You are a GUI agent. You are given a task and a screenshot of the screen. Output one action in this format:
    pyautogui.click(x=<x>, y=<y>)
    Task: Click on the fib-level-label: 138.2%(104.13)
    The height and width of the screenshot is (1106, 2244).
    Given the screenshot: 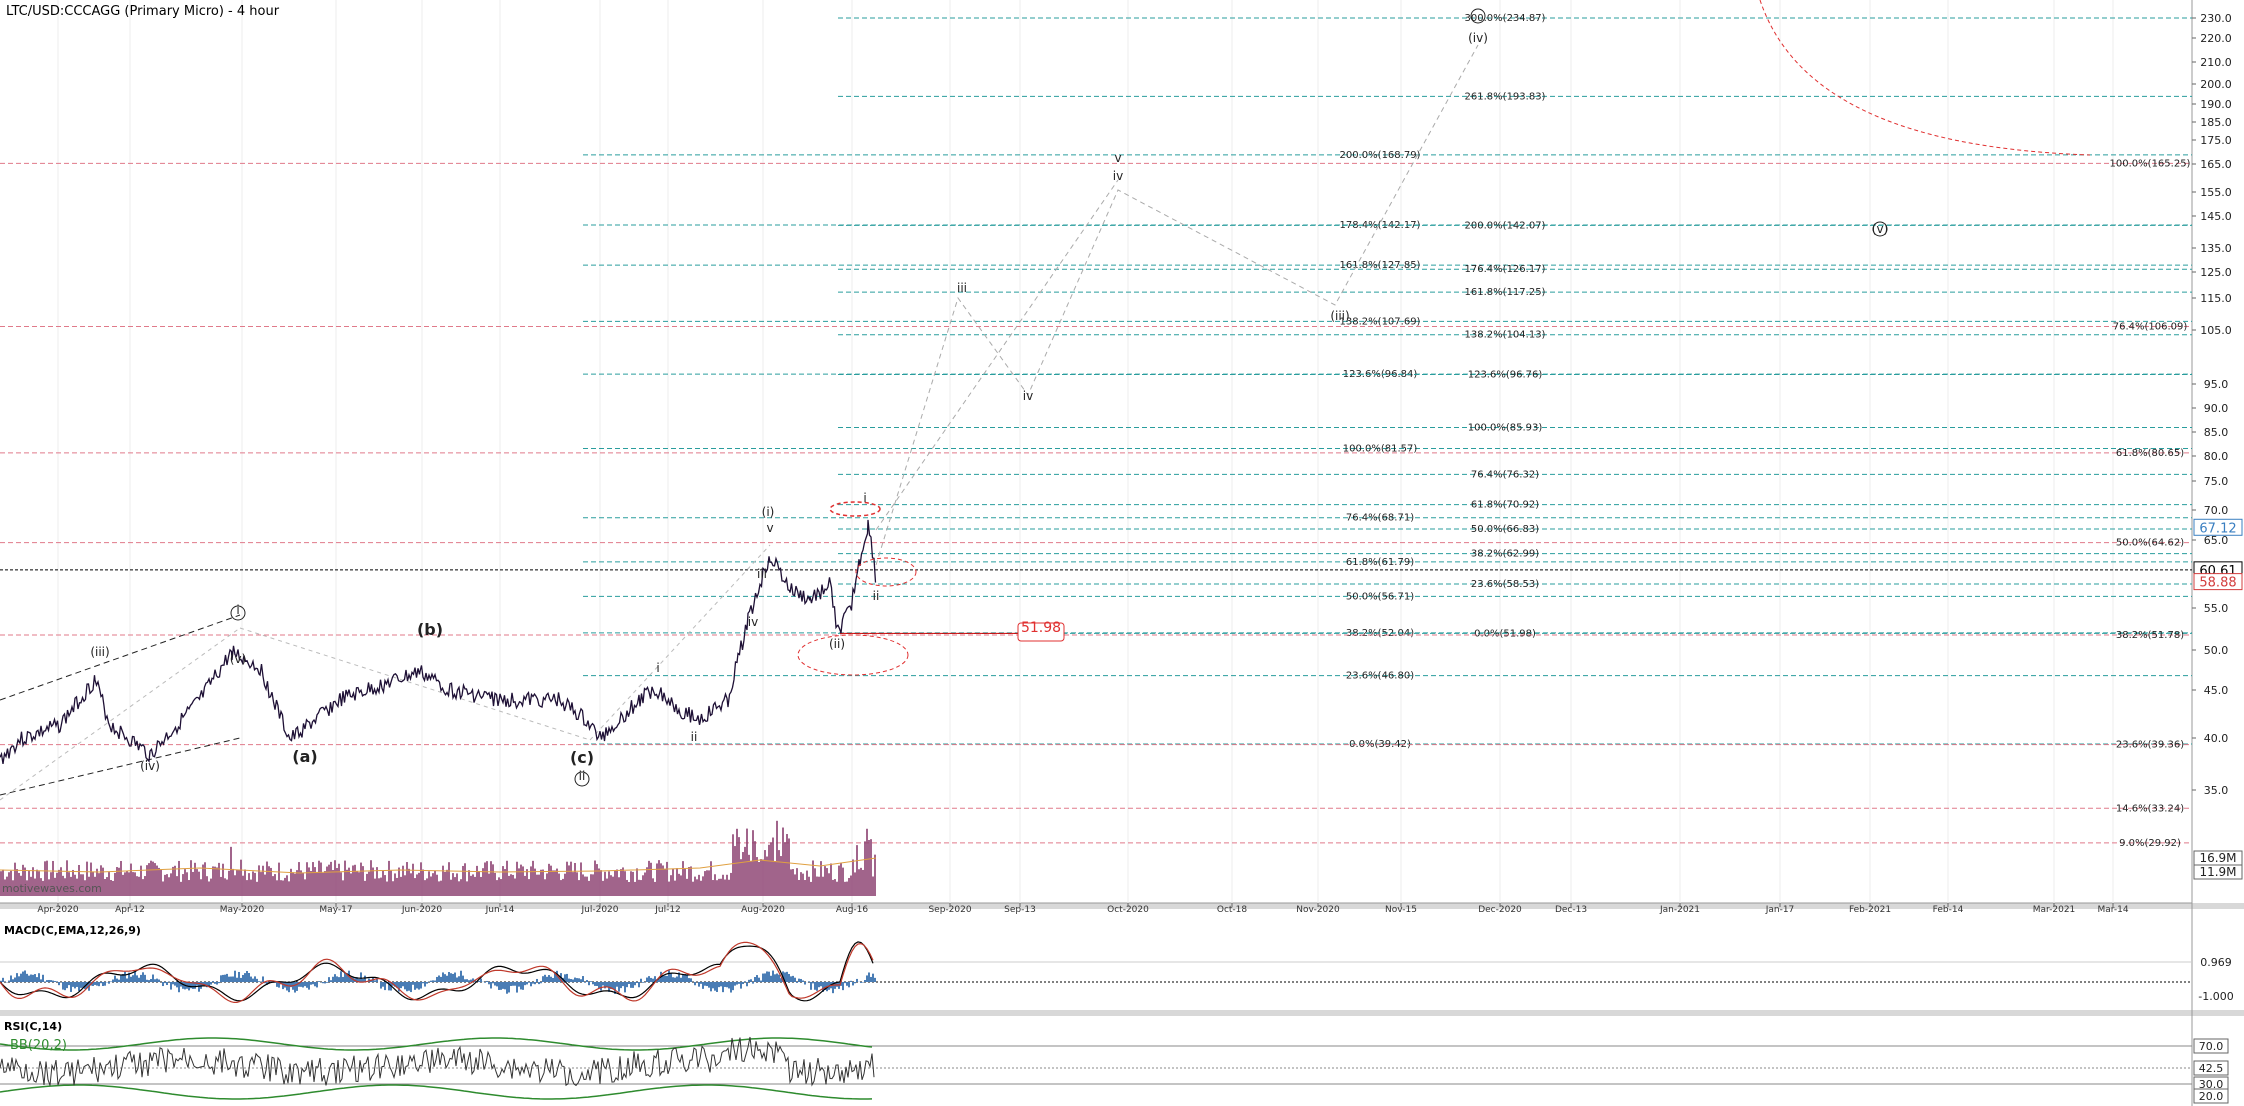 What is the action you would take?
    pyautogui.click(x=1505, y=335)
    